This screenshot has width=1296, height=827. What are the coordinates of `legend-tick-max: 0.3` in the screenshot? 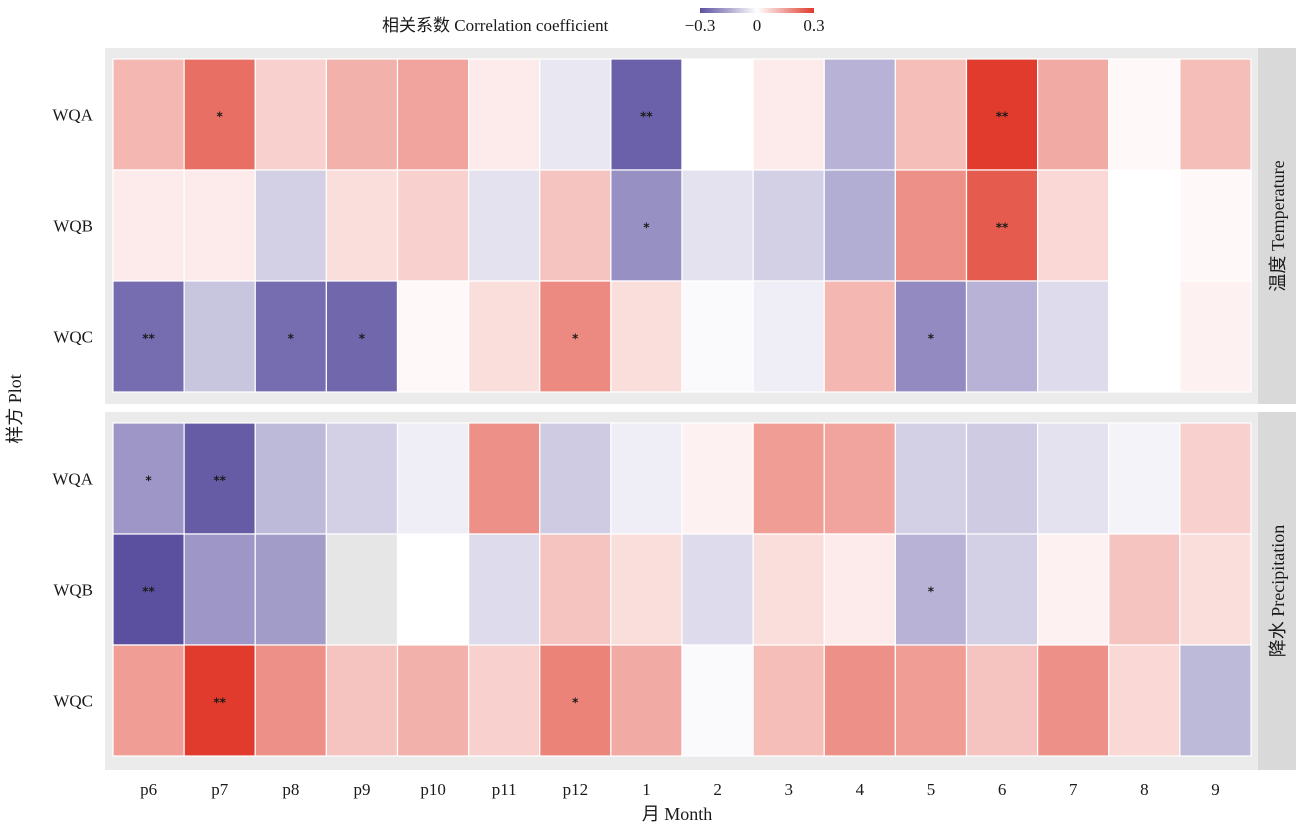 It's located at (813, 25).